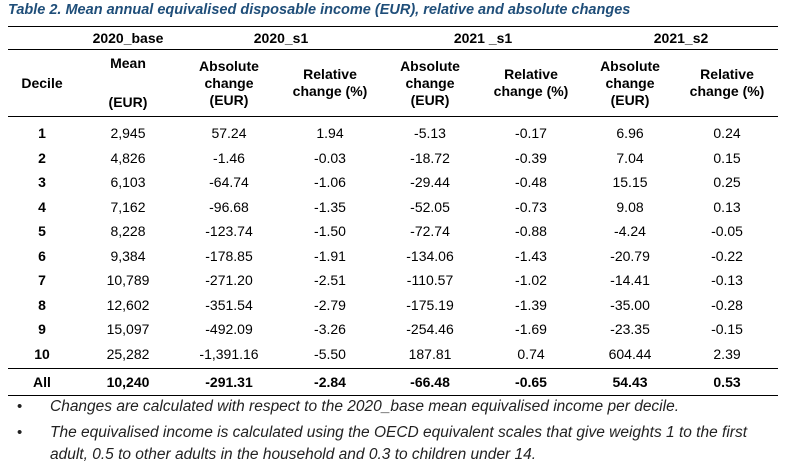  I want to click on abs-change-2021-s2-cell: 15.15, so click(630, 182).